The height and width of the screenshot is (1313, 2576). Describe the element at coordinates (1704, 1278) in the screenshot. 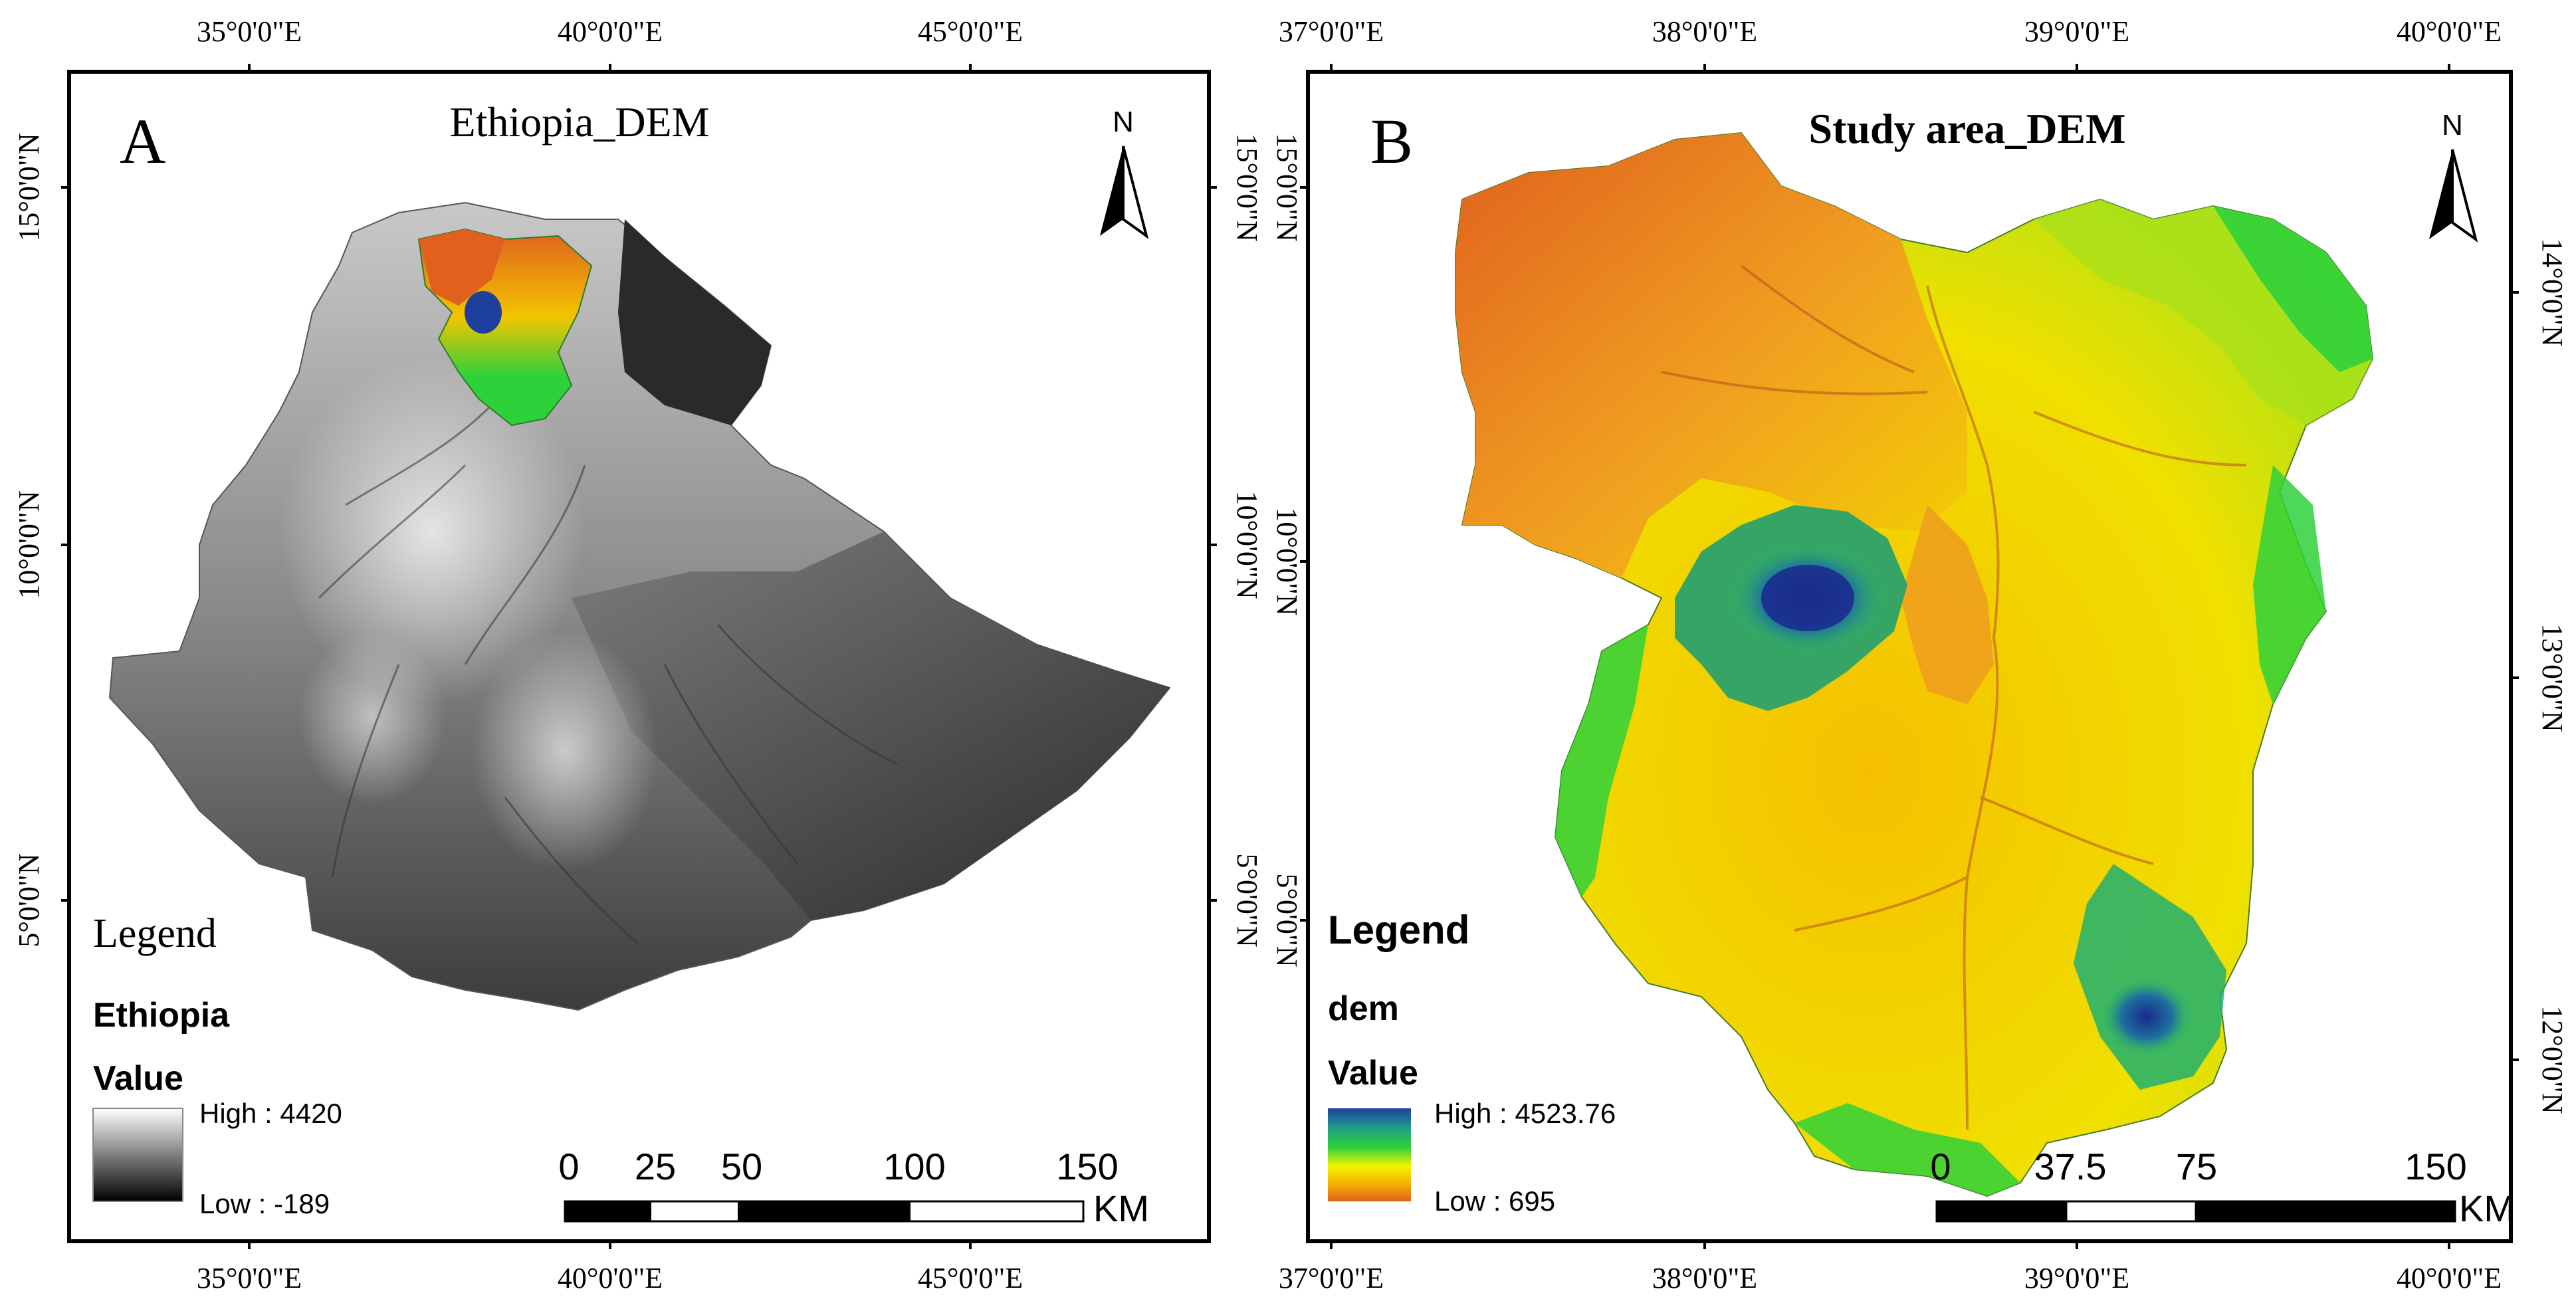

I see `panel-b-bottom-tick-label: 38°0'0"E` at that location.